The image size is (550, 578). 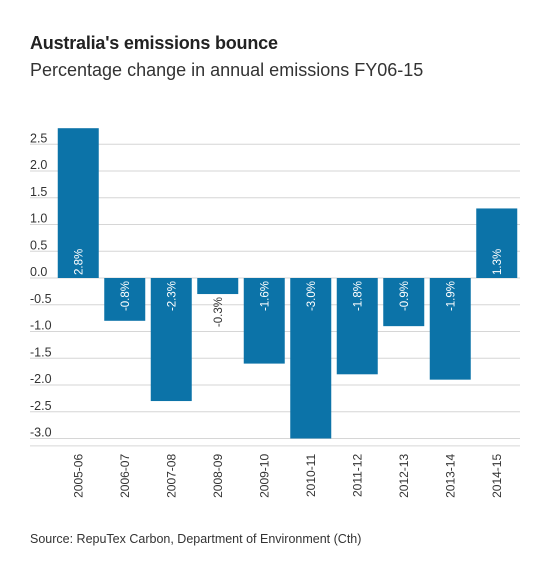 What do you see at coordinates (38, 219) in the screenshot?
I see `y-tick-label: 1.0` at bounding box center [38, 219].